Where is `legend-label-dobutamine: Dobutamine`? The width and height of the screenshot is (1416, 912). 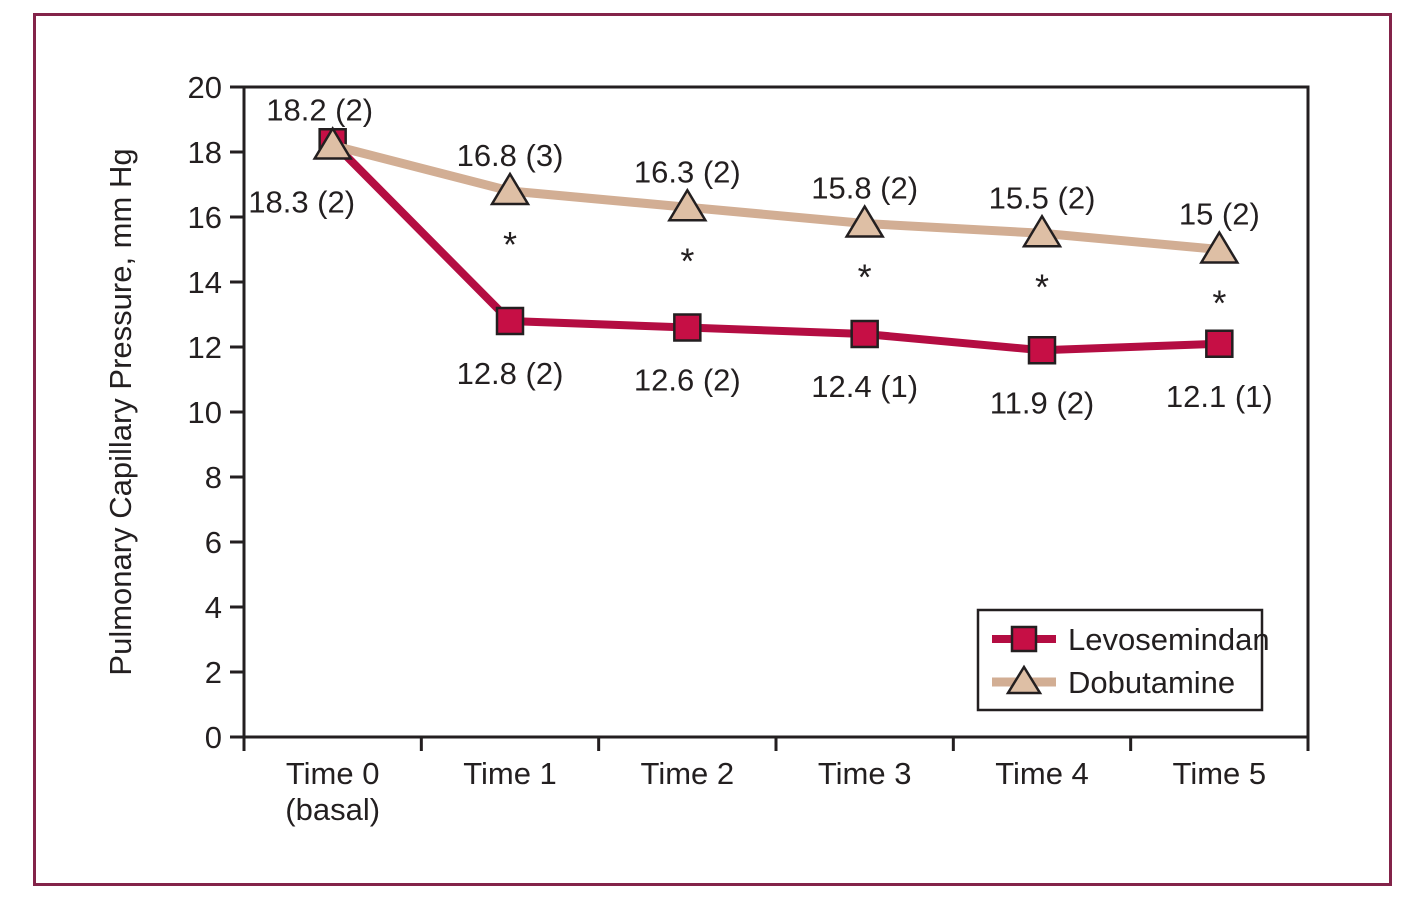 legend-label-dobutamine: Dobutamine is located at coordinates (1151, 682).